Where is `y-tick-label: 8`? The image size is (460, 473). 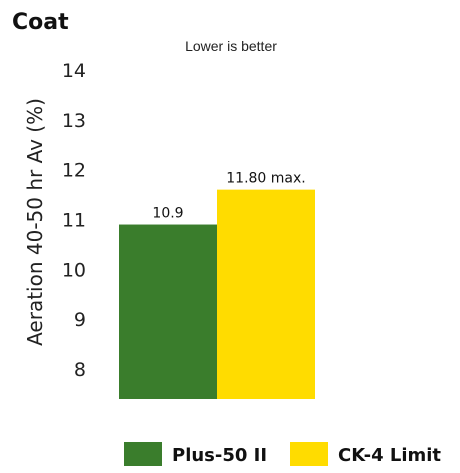
y-tick-label: 8 is located at coordinates (80, 370).